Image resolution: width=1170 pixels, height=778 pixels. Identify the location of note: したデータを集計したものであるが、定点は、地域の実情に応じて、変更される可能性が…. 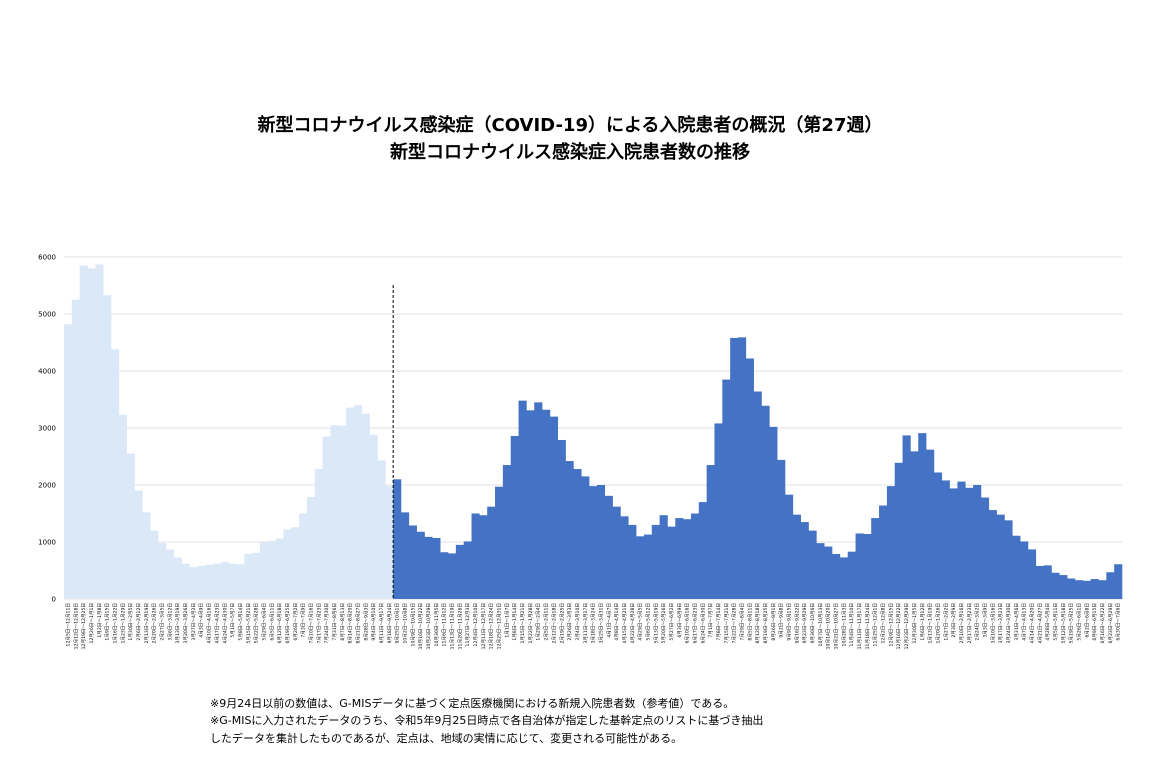
(446, 738).